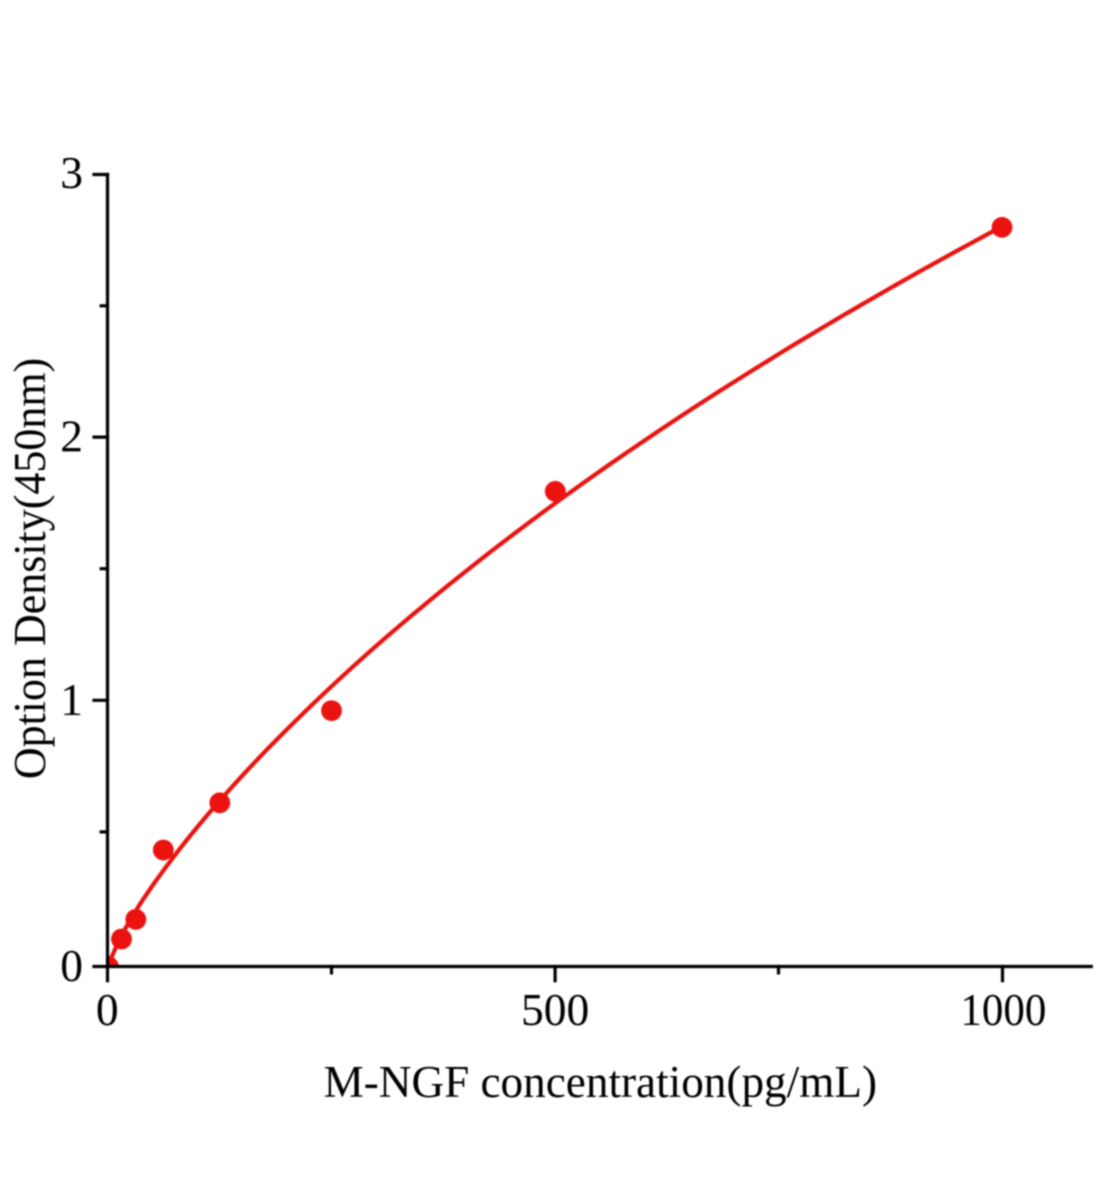 The width and height of the screenshot is (1104, 1200). I want to click on svg-text: 500, so click(555, 1009).